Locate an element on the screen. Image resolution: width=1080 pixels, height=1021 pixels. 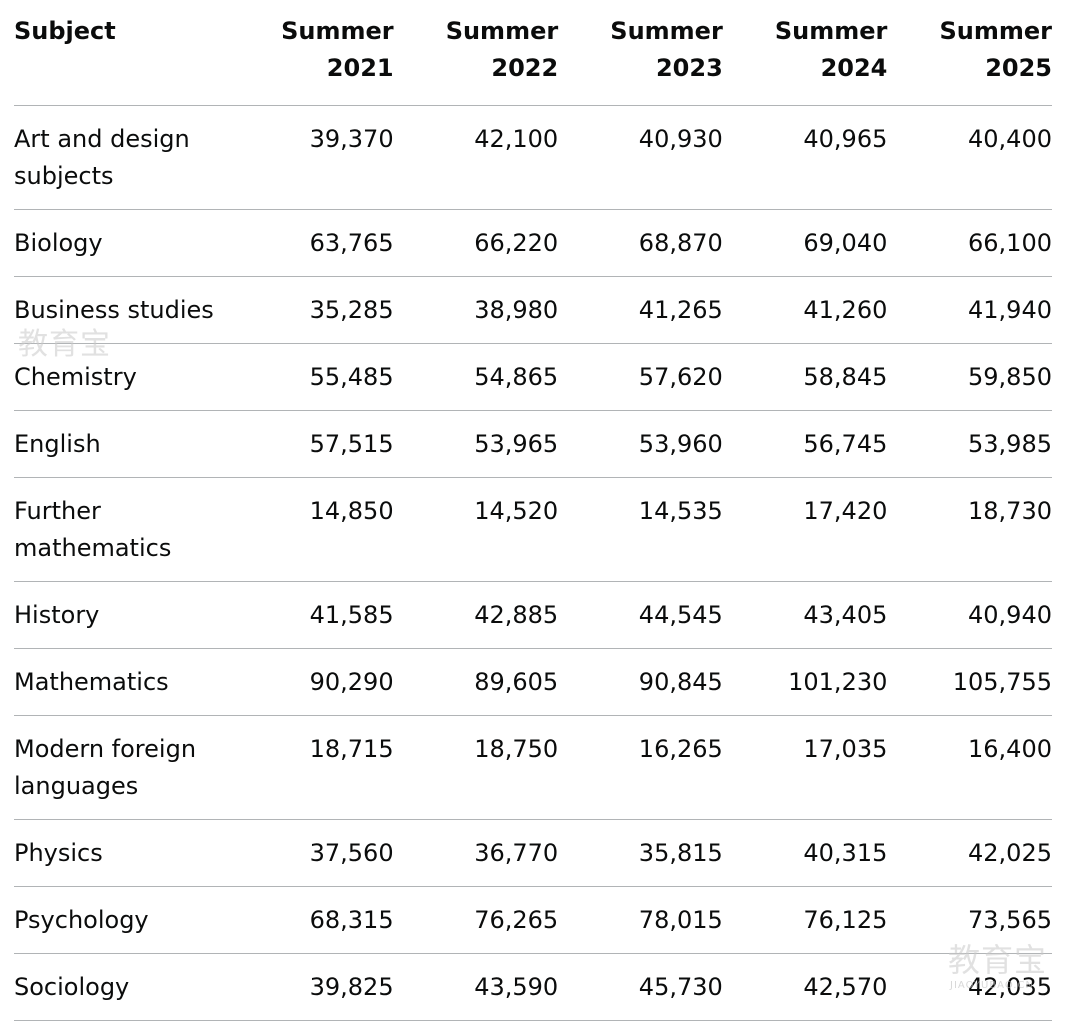
year-header-line2: 2025 is located at coordinates (1018, 68).